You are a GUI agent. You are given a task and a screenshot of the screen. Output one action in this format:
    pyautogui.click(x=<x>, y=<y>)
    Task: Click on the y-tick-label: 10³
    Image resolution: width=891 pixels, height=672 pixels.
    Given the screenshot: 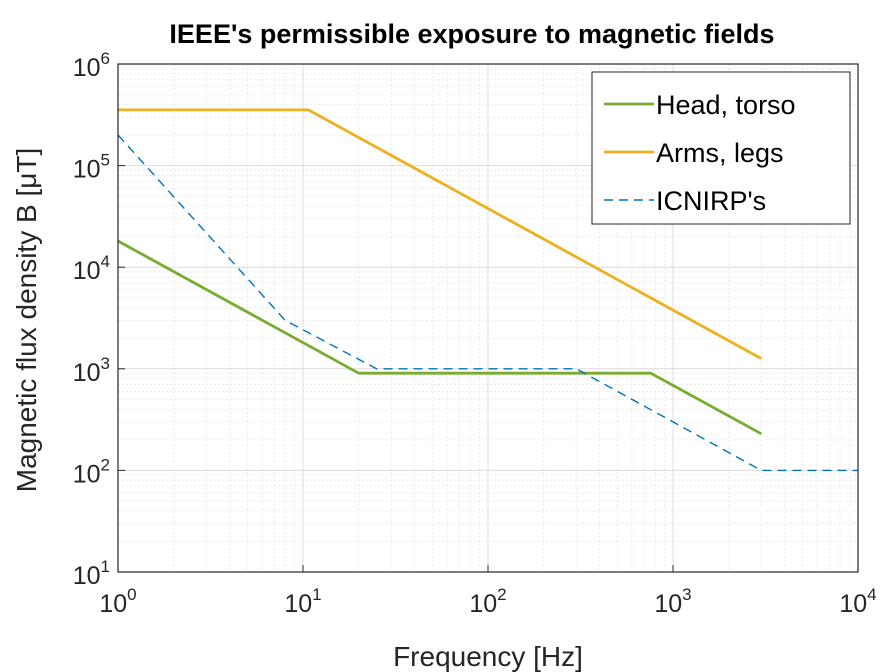 What is the action you would take?
    pyautogui.click(x=91, y=370)
    